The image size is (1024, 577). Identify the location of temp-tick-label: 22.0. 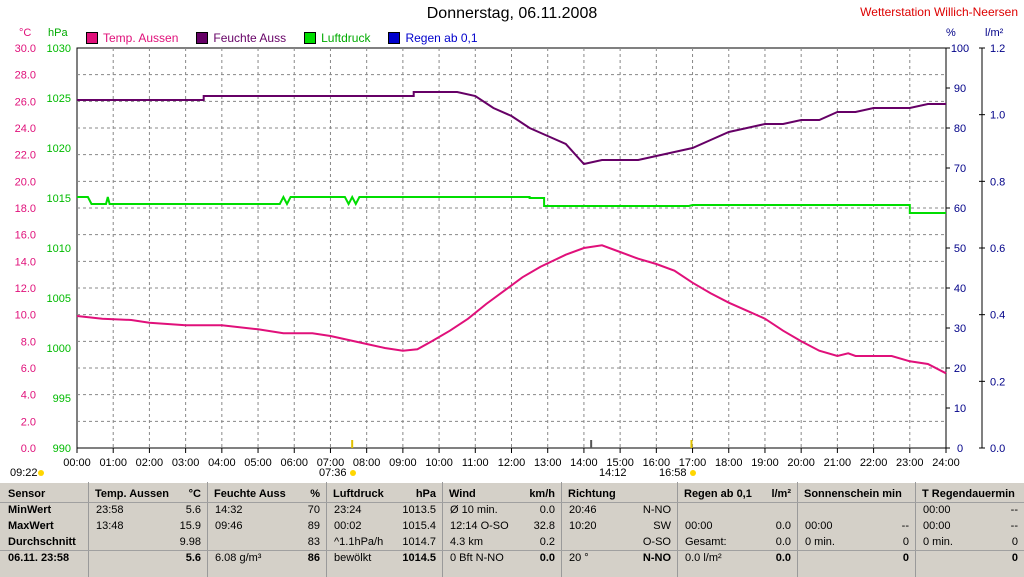
(25, 156).